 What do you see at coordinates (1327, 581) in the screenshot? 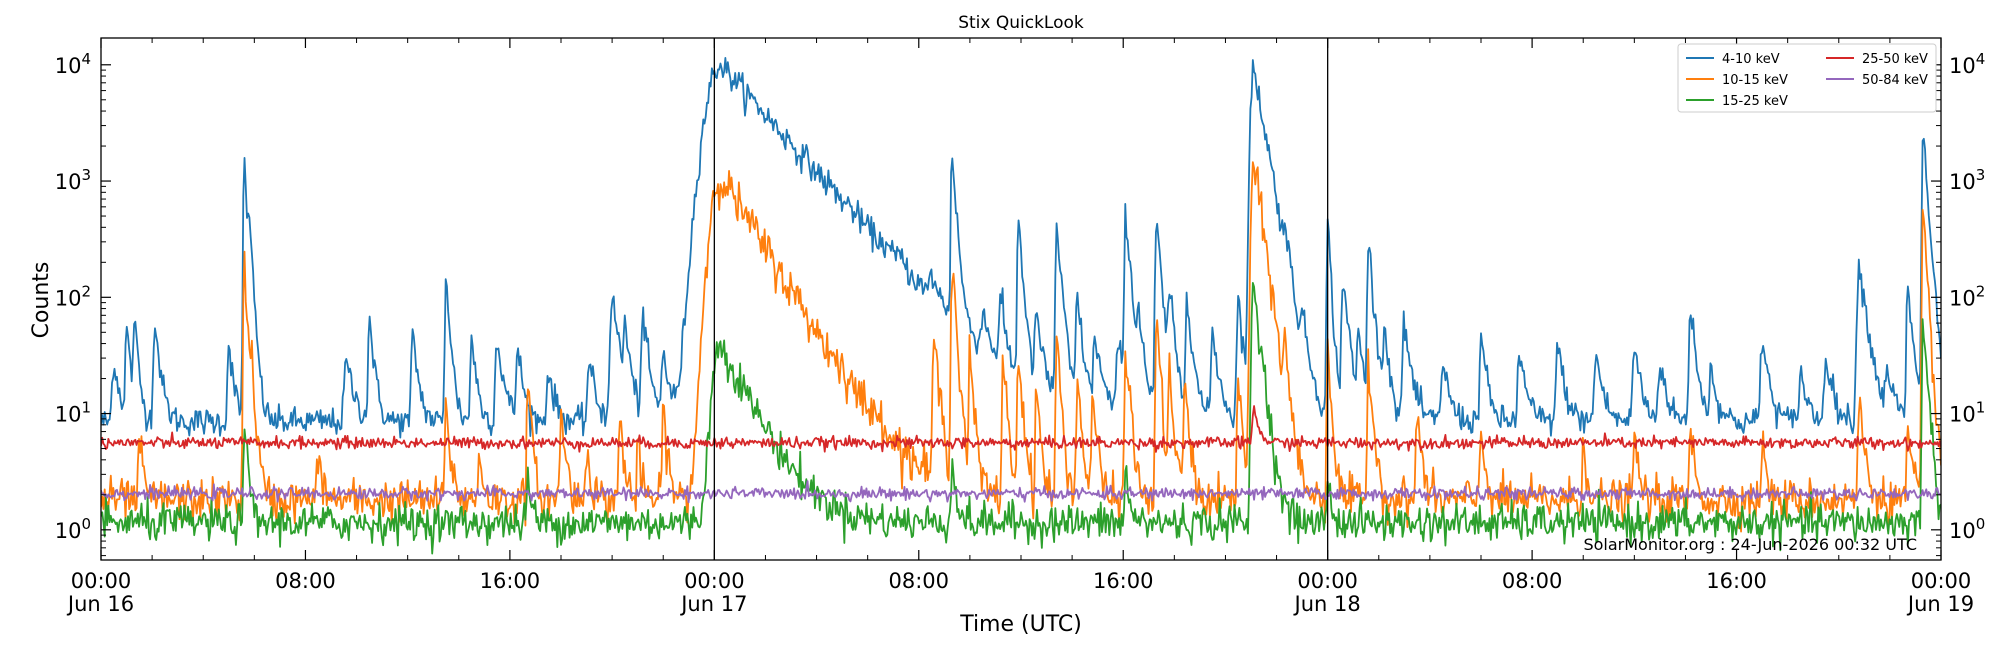
I see `x-tick-label-time-6: 00:00` at bounding box center [1327, 581].